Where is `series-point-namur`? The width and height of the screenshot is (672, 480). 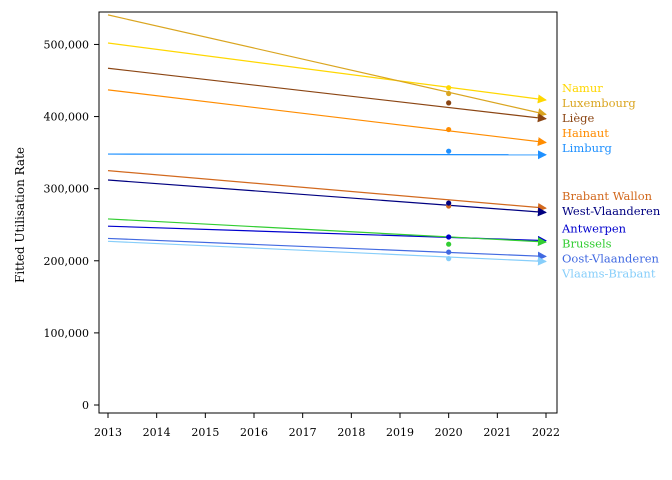
series-point-namur is located at coordinates (449, 88).